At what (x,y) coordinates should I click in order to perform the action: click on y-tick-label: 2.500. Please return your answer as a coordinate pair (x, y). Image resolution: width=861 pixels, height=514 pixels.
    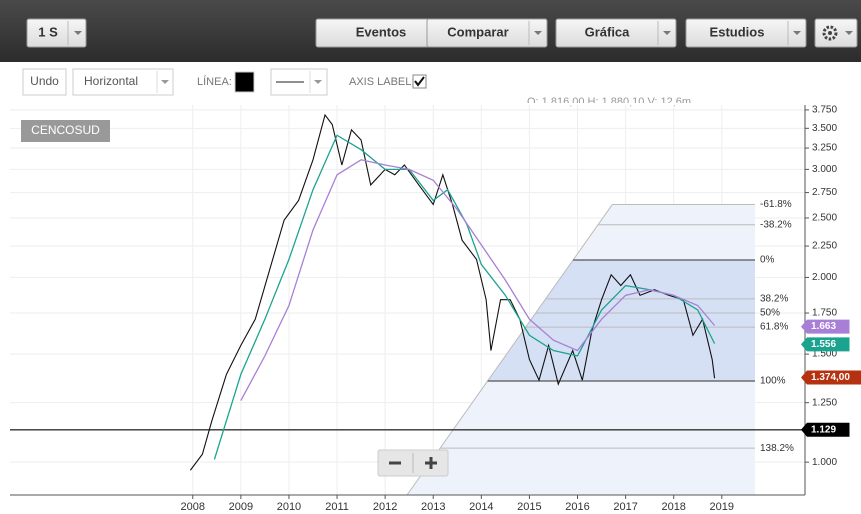
    Looking at the image, I should click on (824, 218).